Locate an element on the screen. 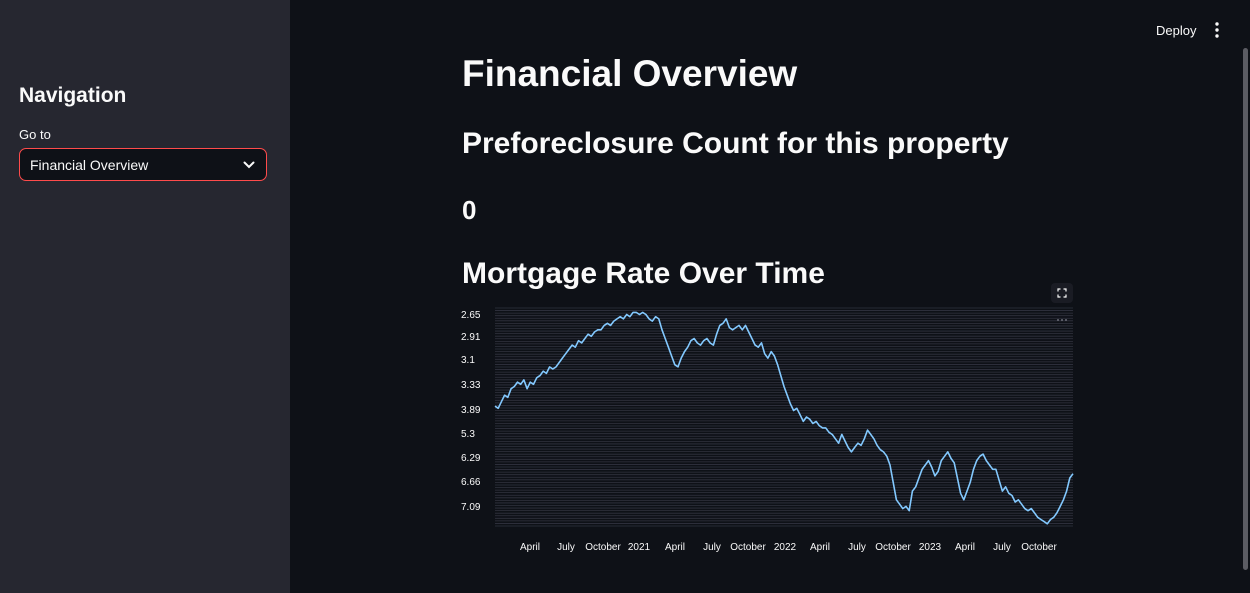 The width and height of the screenshot is (1250, 593). y-tick-label: 6.66 is located at coordinates (471, 482).